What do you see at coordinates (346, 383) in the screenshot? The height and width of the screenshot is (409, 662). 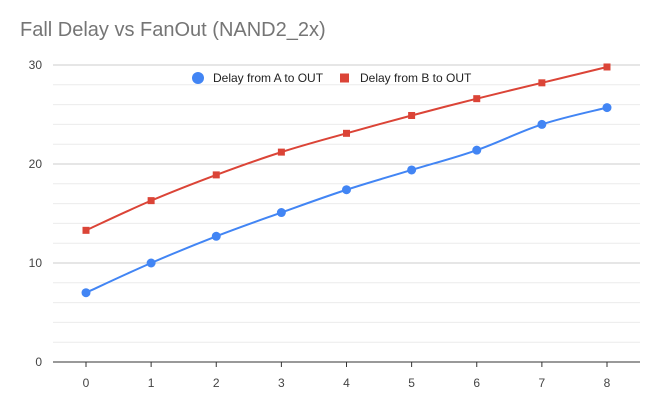 I see `x-tick-label: 4` at bounding box center [346, 383].